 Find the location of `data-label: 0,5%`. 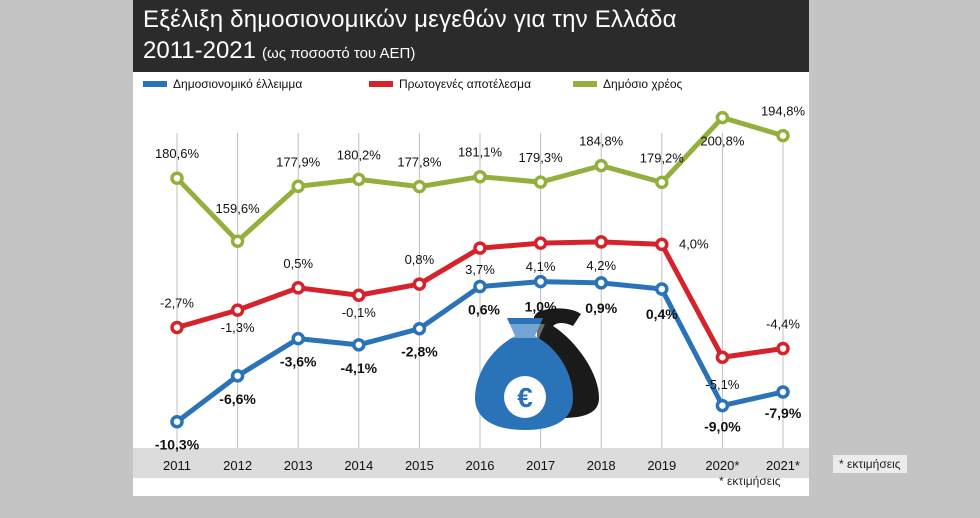

data-label: 0,5% is located at coordinates (298, 263).